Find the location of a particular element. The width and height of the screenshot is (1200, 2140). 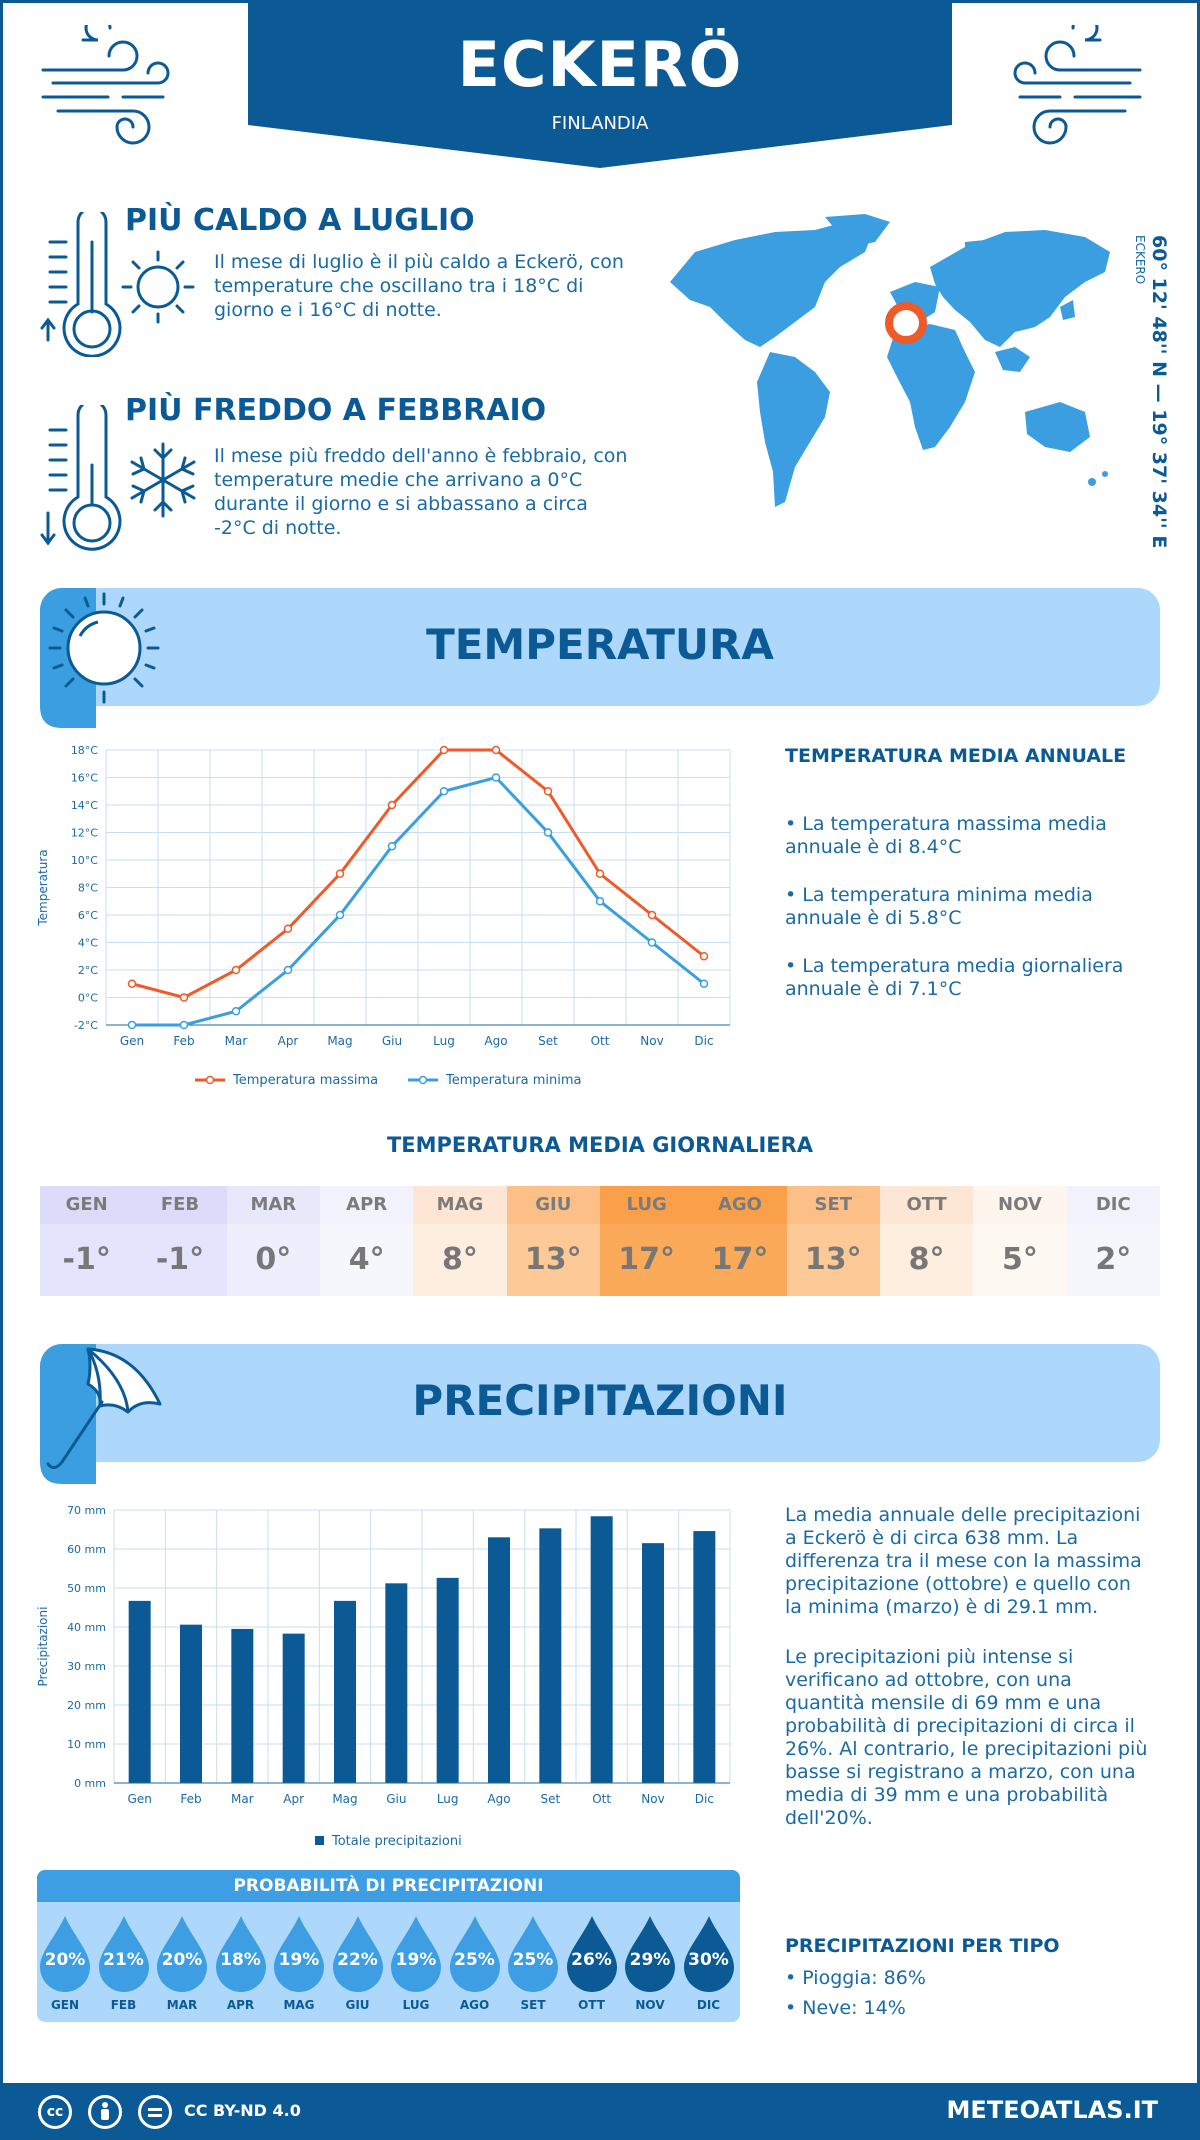

site-link: METEOATLAS.IT is located at coordinates (1052, 2110).